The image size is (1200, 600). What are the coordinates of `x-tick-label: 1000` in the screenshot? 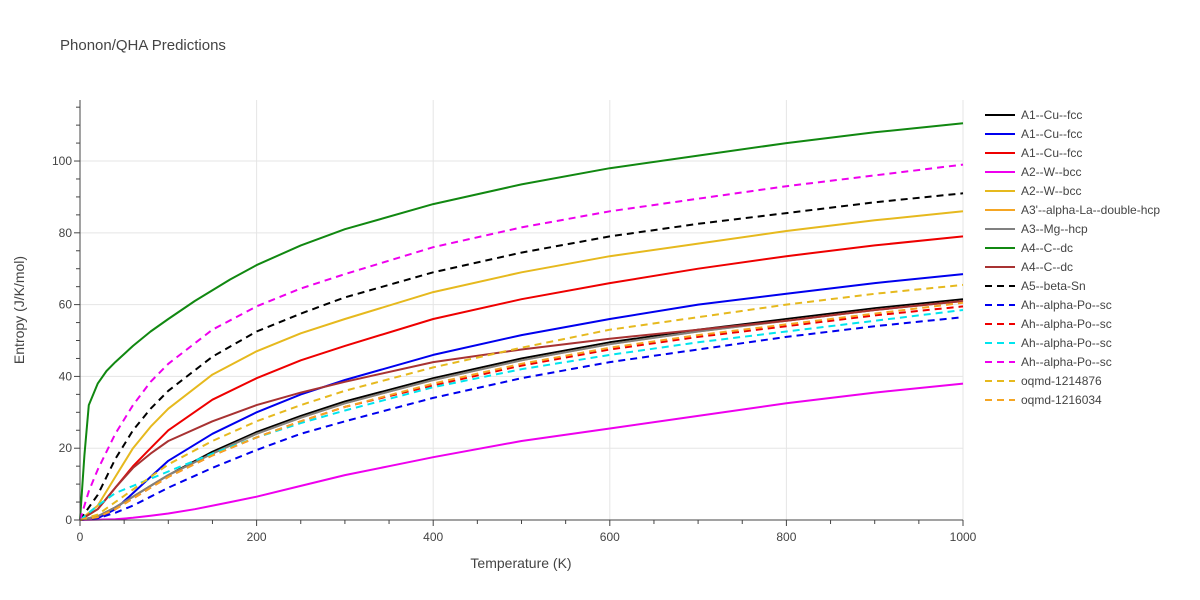 It's located at (963, 537).